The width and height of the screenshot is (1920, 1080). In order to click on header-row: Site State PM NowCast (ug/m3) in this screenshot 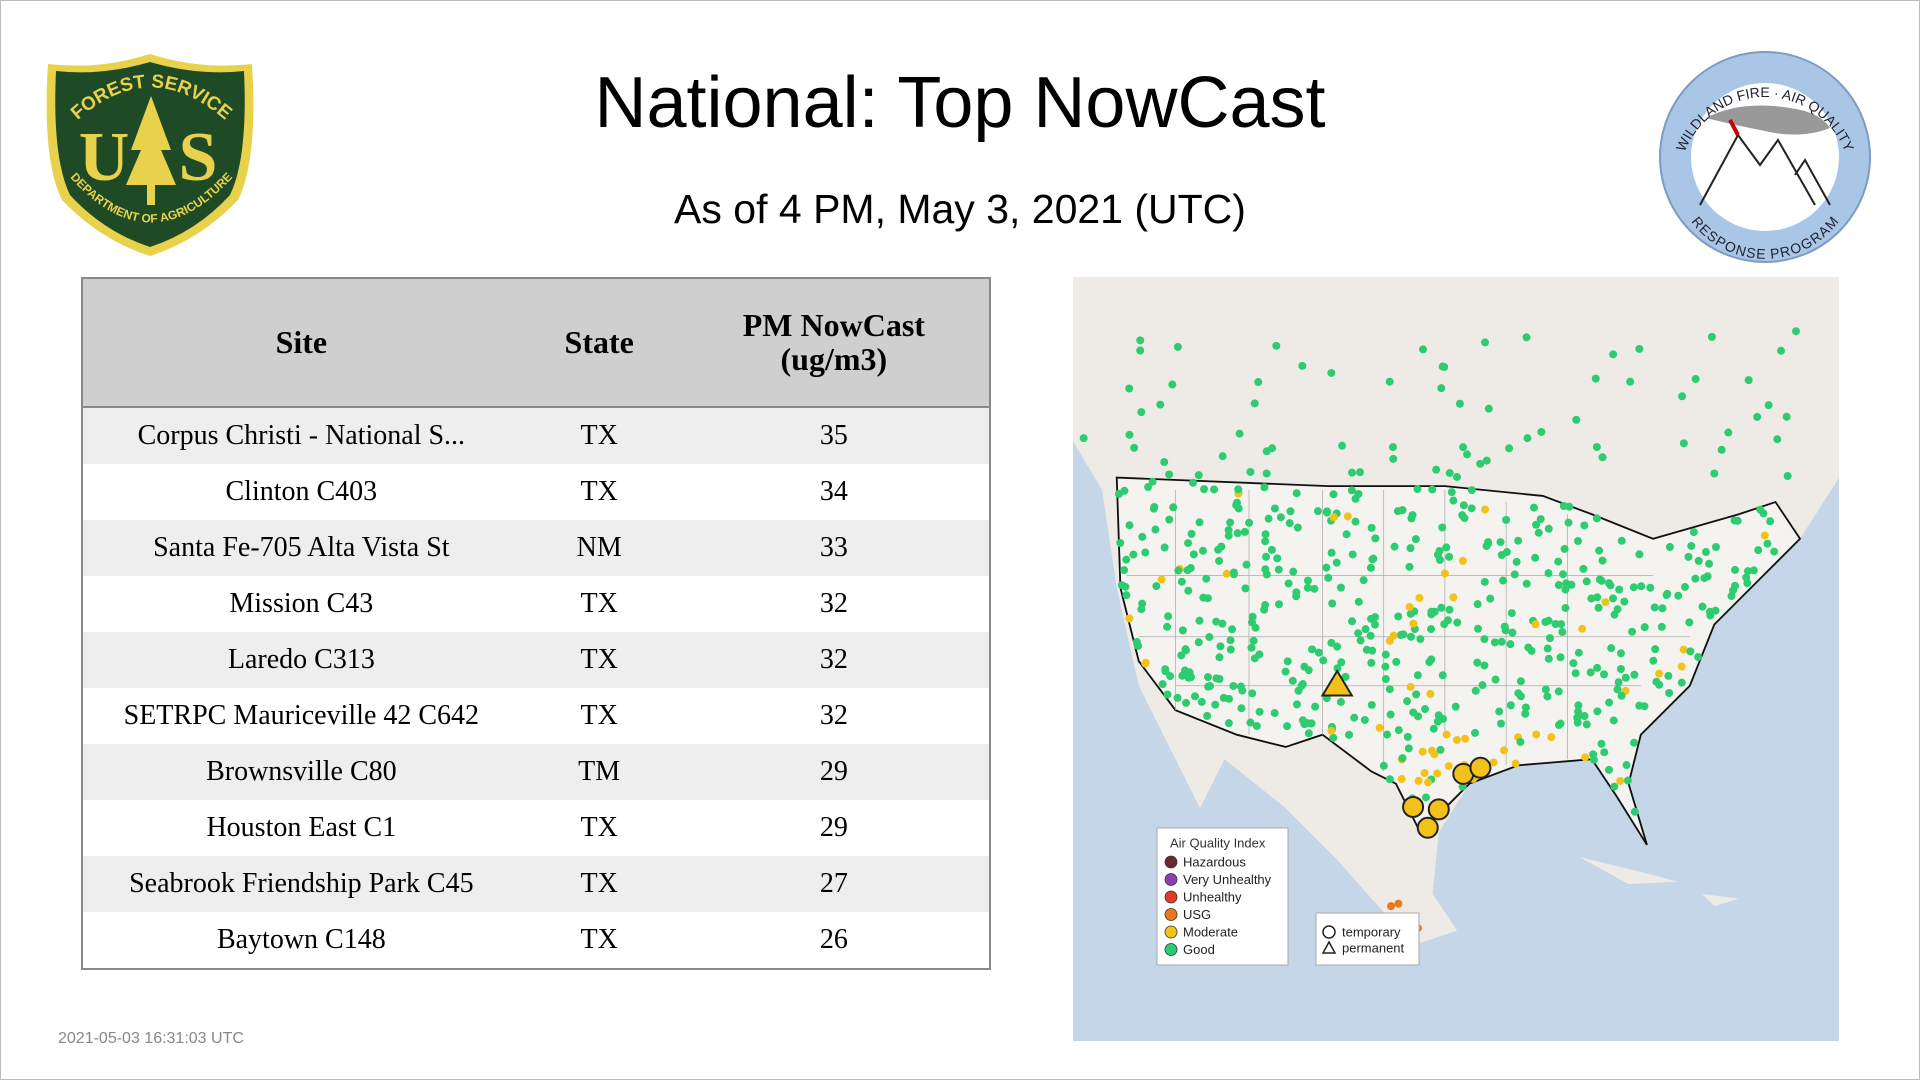, I will do `click(536, 343)`.